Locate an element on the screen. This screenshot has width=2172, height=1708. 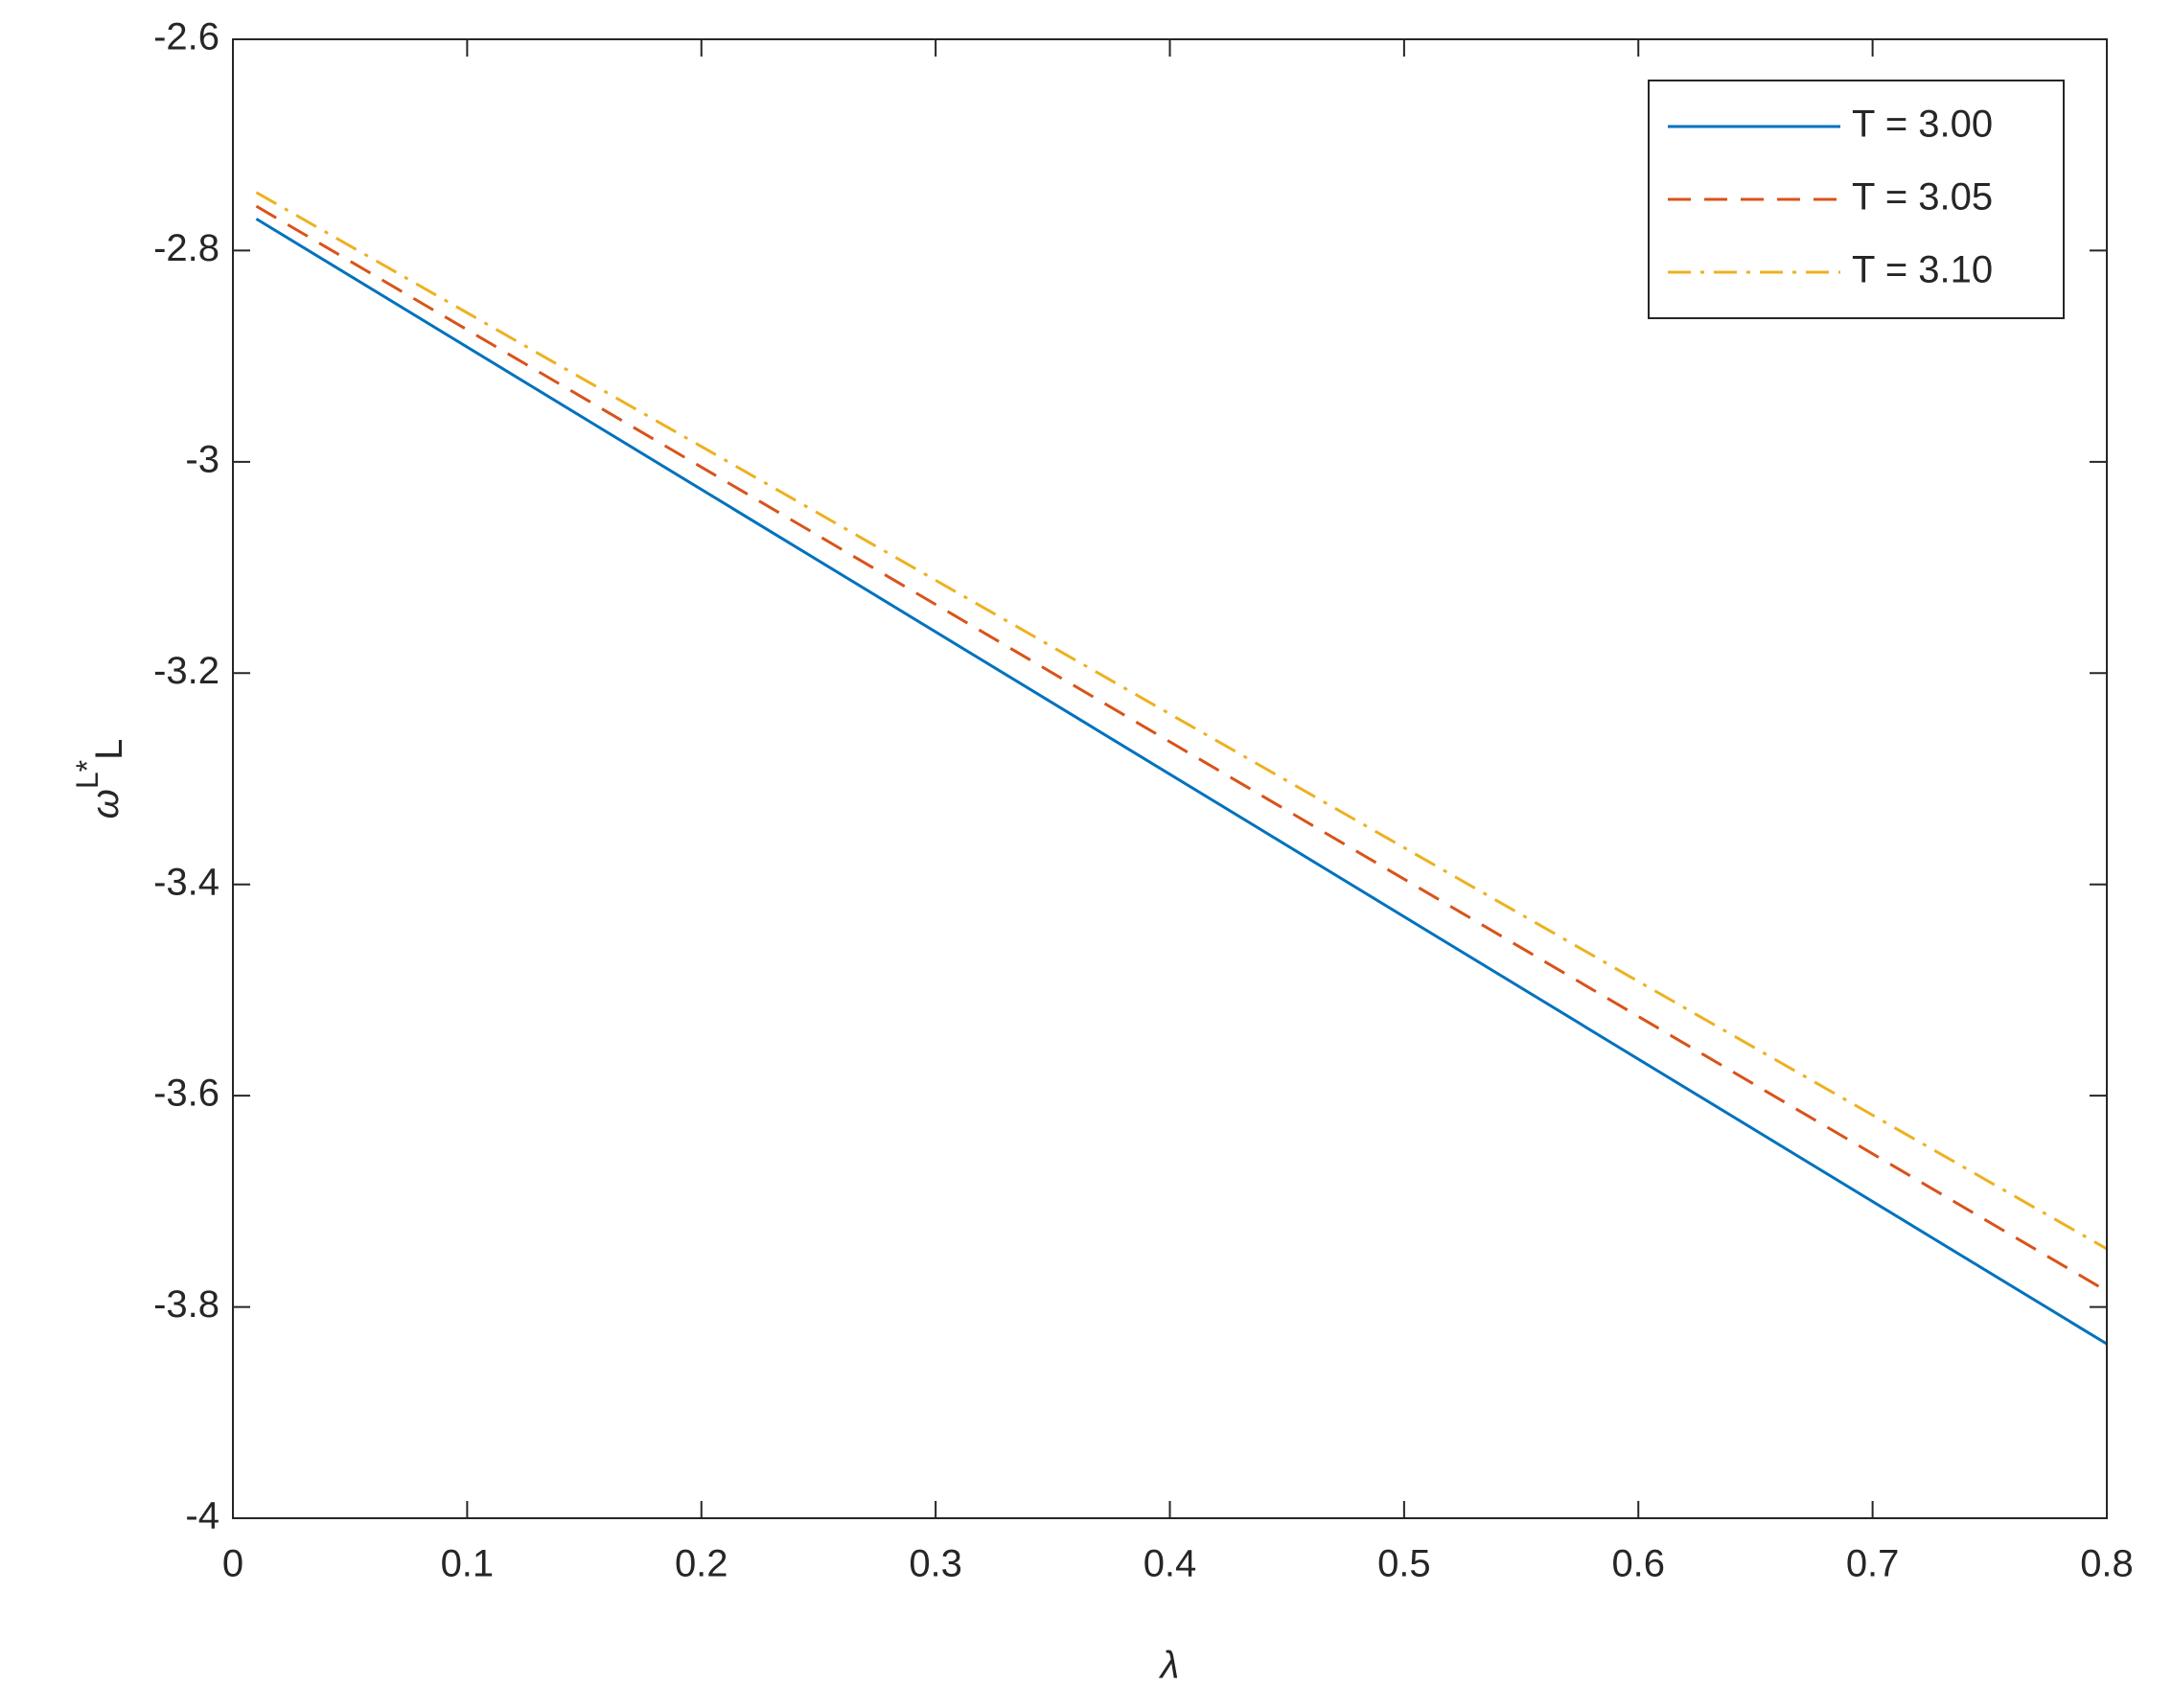
legend-label: T = 3.00 is located at coordinates (1923, 125).